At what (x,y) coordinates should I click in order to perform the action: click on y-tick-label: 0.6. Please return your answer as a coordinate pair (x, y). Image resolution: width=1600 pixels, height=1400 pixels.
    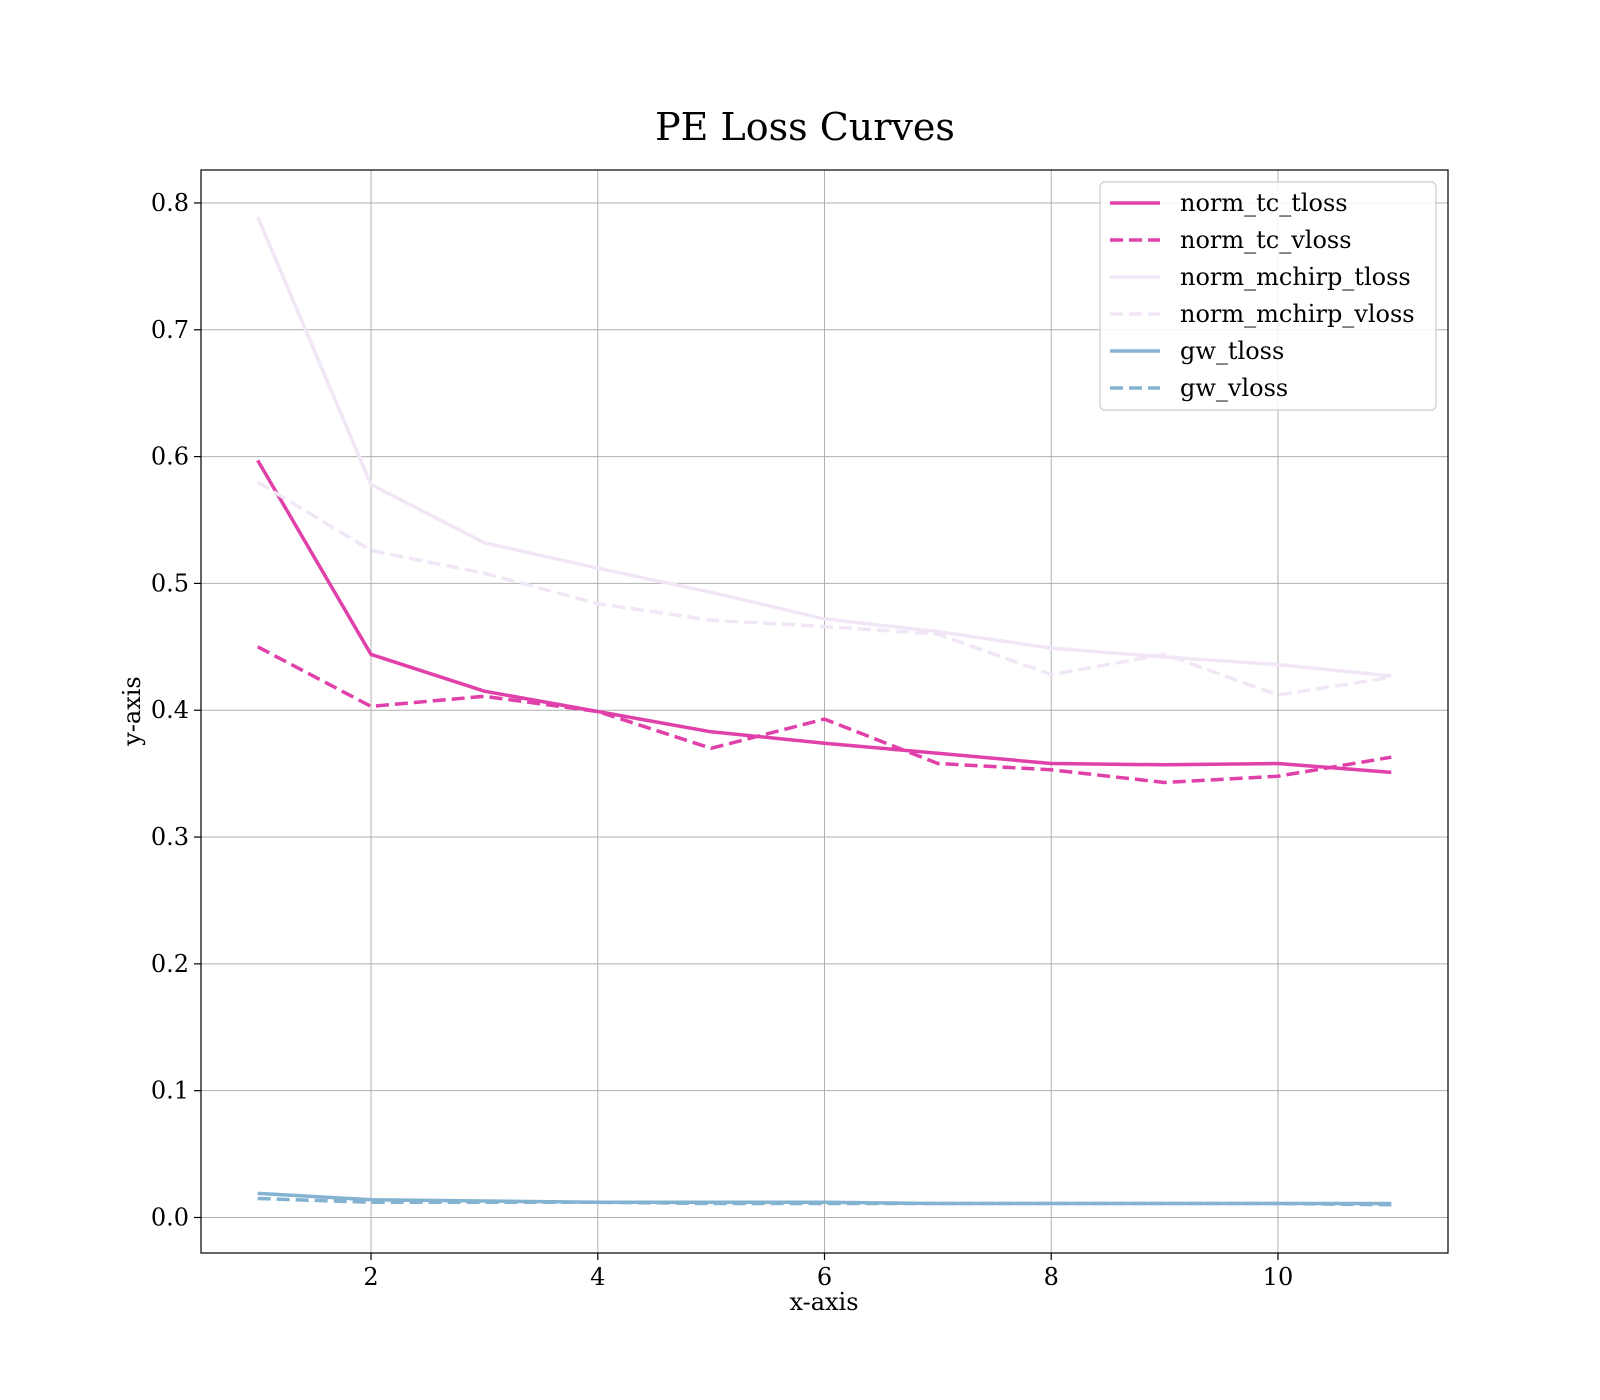
    Looking at the image, I should click on (170, 457).